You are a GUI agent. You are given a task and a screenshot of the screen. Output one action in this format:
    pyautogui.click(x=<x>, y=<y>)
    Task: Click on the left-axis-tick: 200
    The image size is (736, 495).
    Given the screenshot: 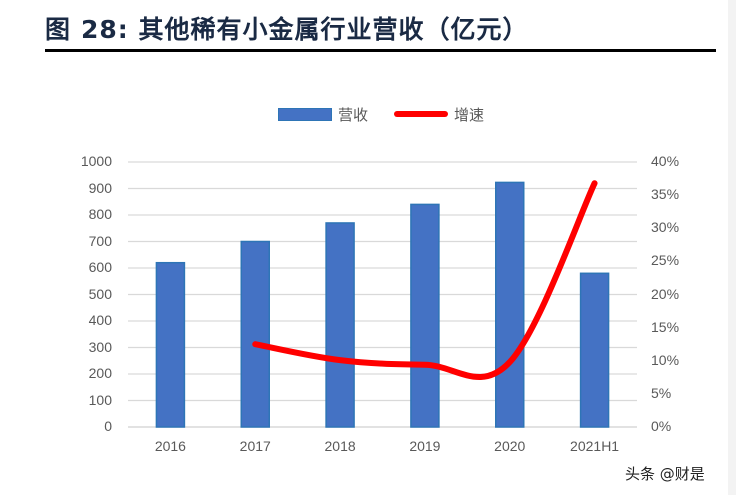 What is the action you would take?
    pyautogui.click(x=100, y=373)
    